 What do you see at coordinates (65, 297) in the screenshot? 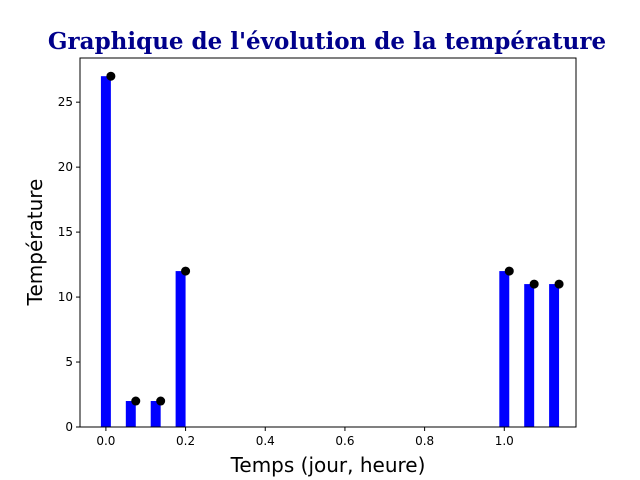
I see `y-tick-label-2: 10` at bounding box center [65, 297].